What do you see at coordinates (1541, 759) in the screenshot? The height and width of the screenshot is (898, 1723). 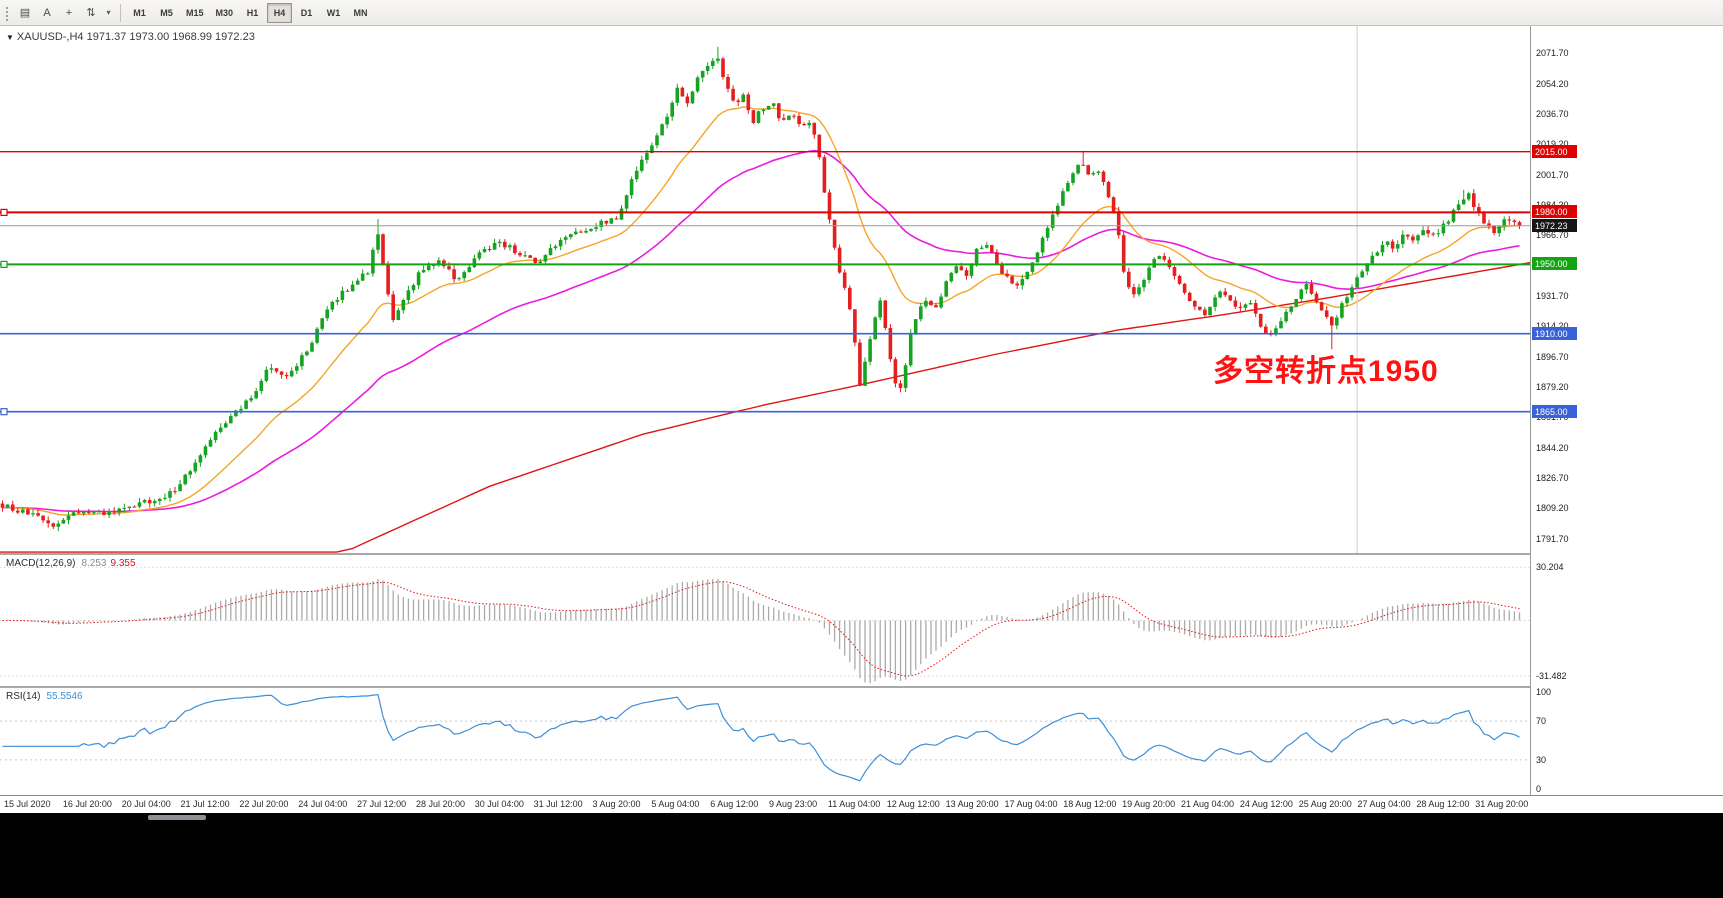 I see `rsi-axis-label: 30` at bounding box center [1541, 759].